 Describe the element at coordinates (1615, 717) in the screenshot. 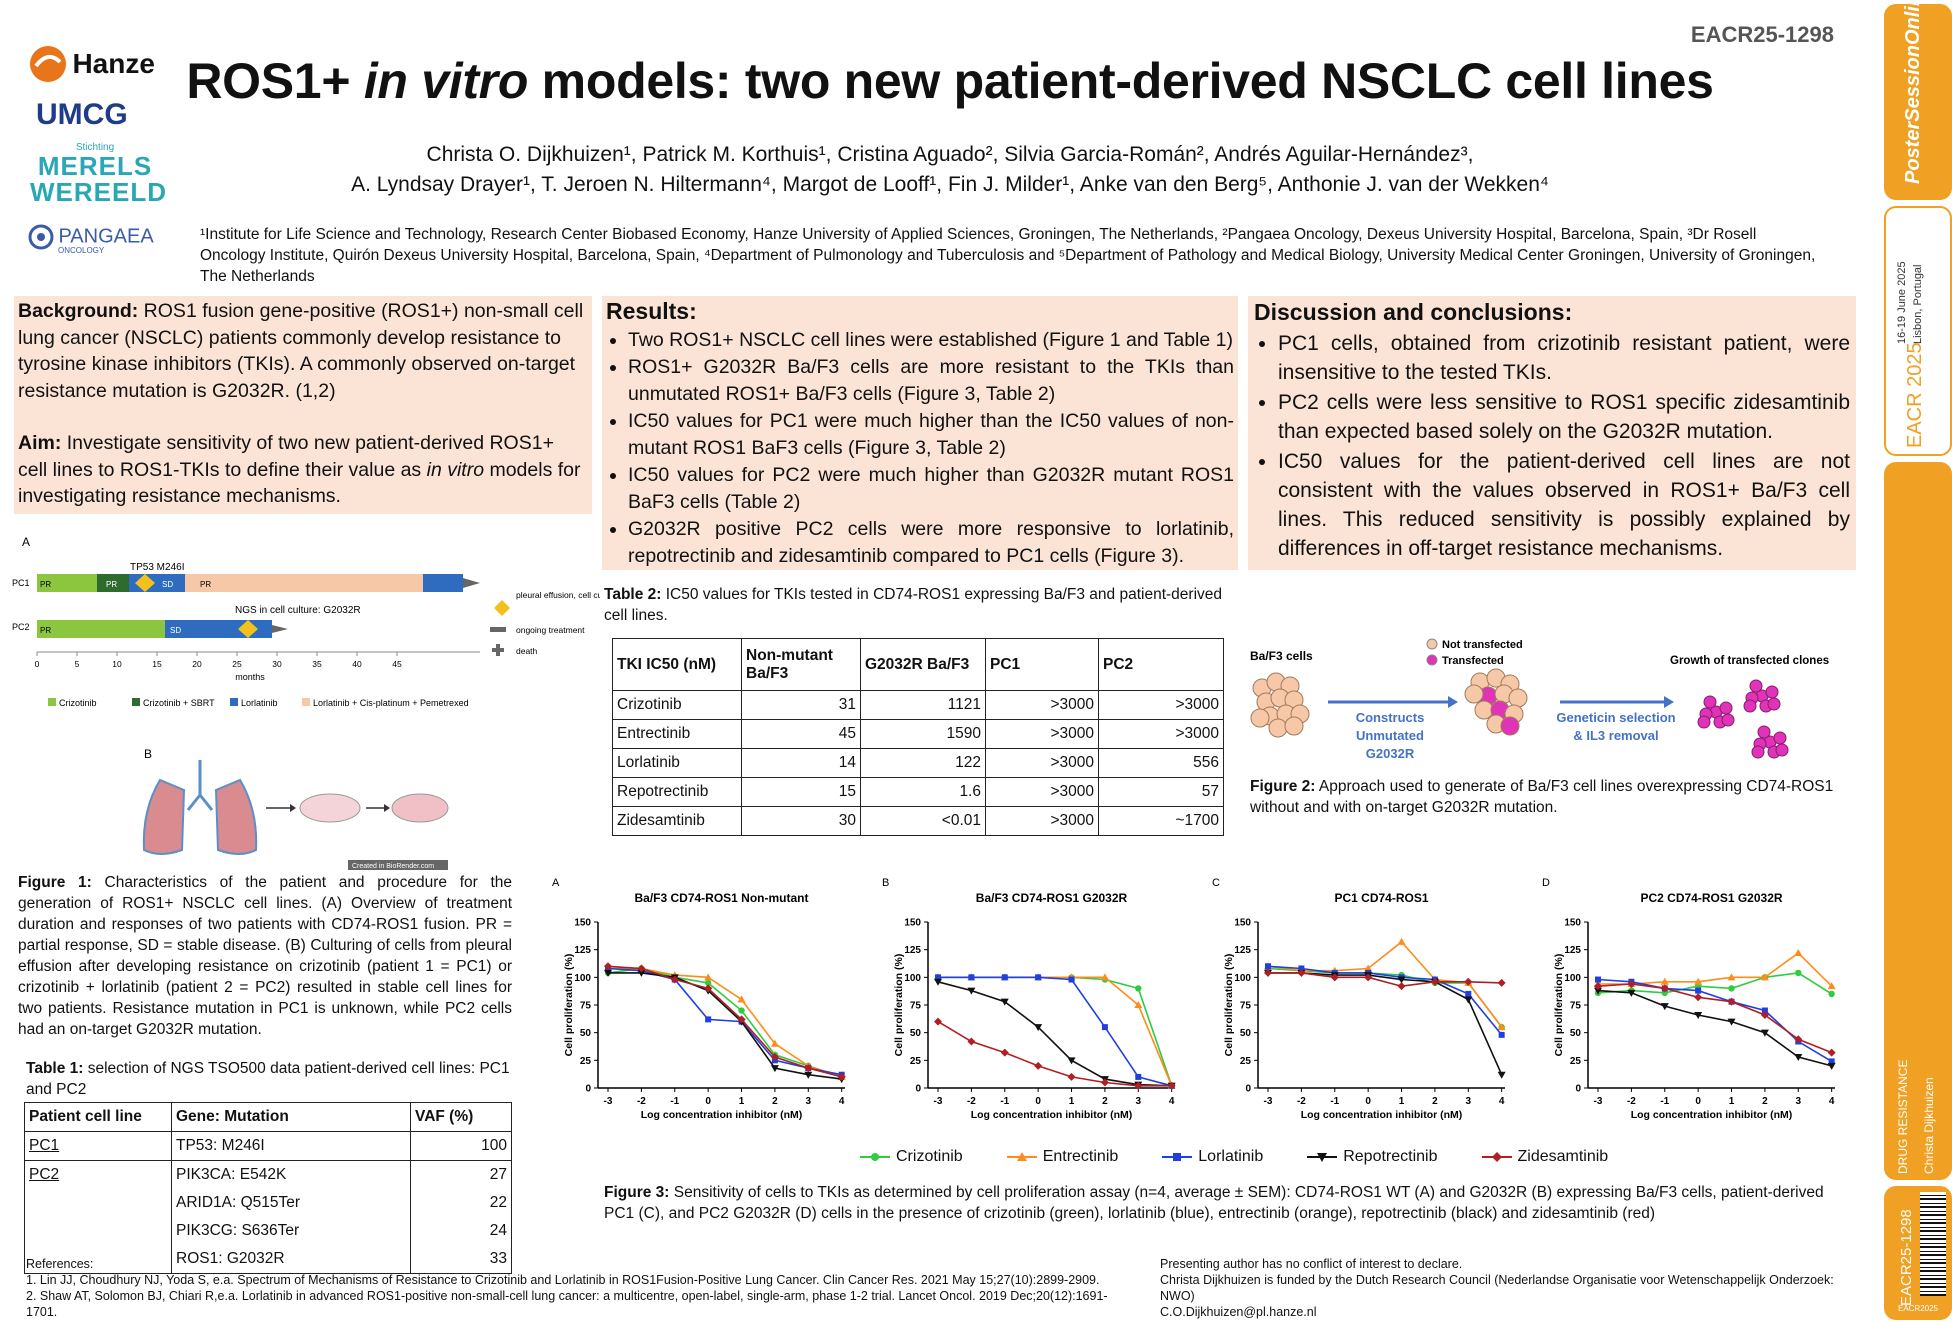

I see `arrow2-text-1: Geneticin selection` at that location.